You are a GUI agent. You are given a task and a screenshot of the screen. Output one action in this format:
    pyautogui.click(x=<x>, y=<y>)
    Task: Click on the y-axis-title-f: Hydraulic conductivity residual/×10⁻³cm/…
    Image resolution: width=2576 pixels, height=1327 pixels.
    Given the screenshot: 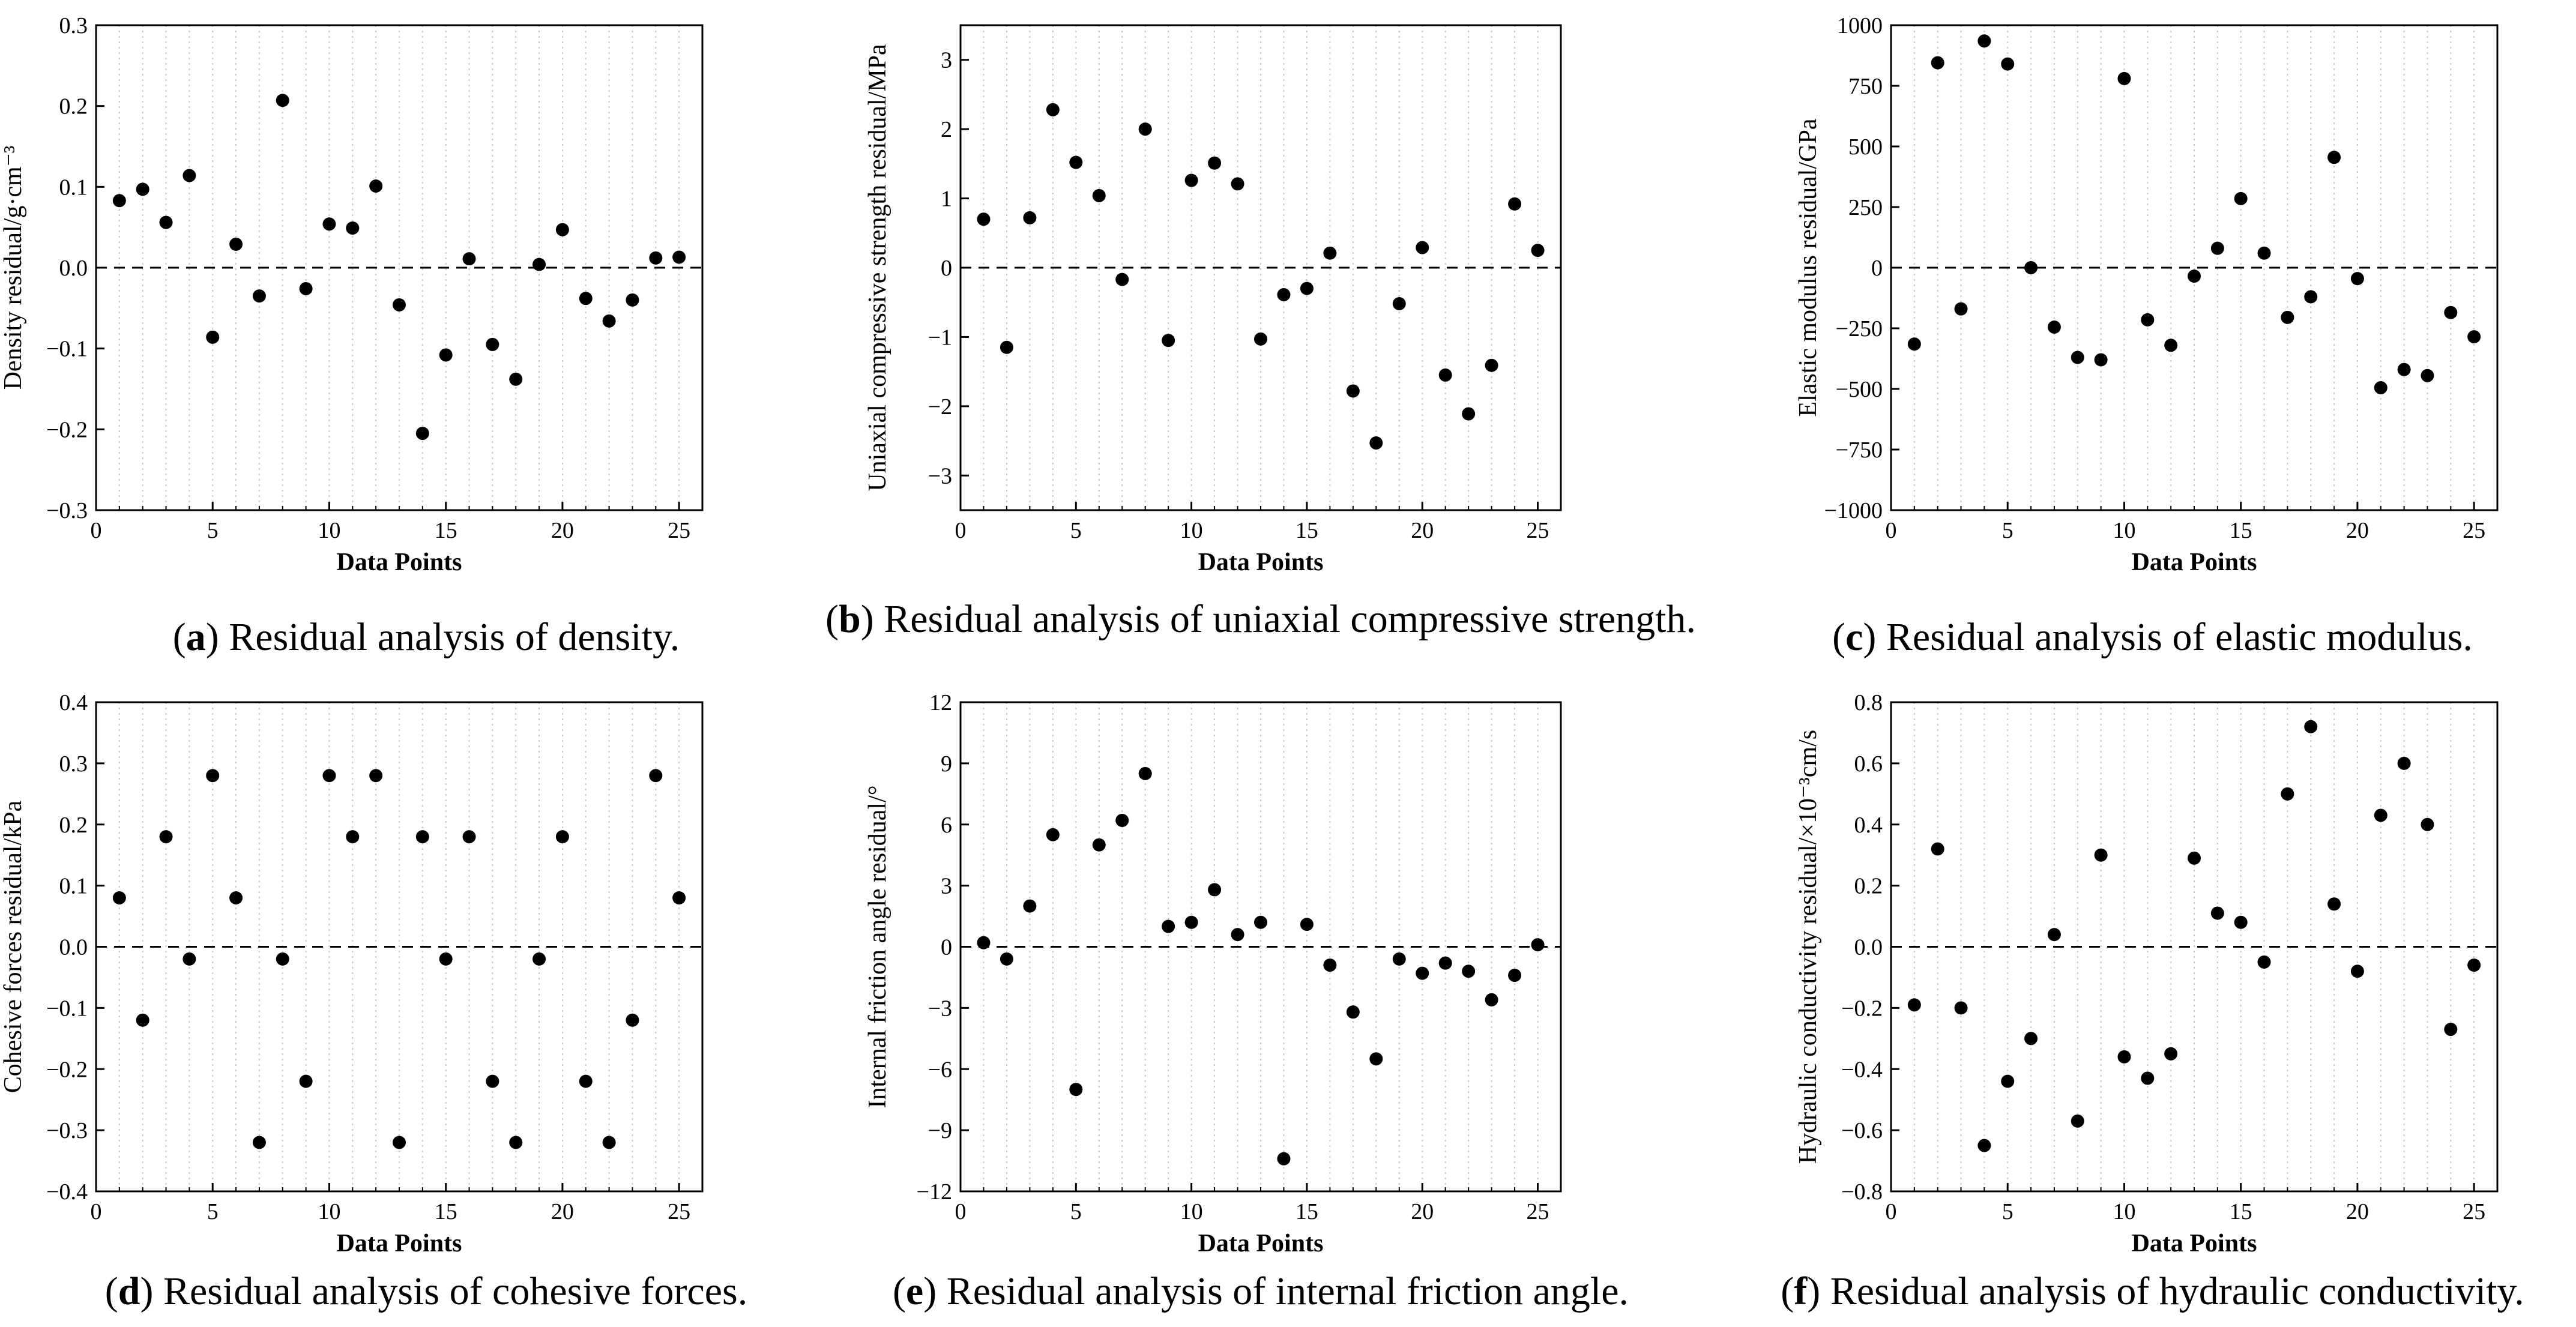 What is the action you would take?
    pyautogui.click(x=1808, y=947)
    